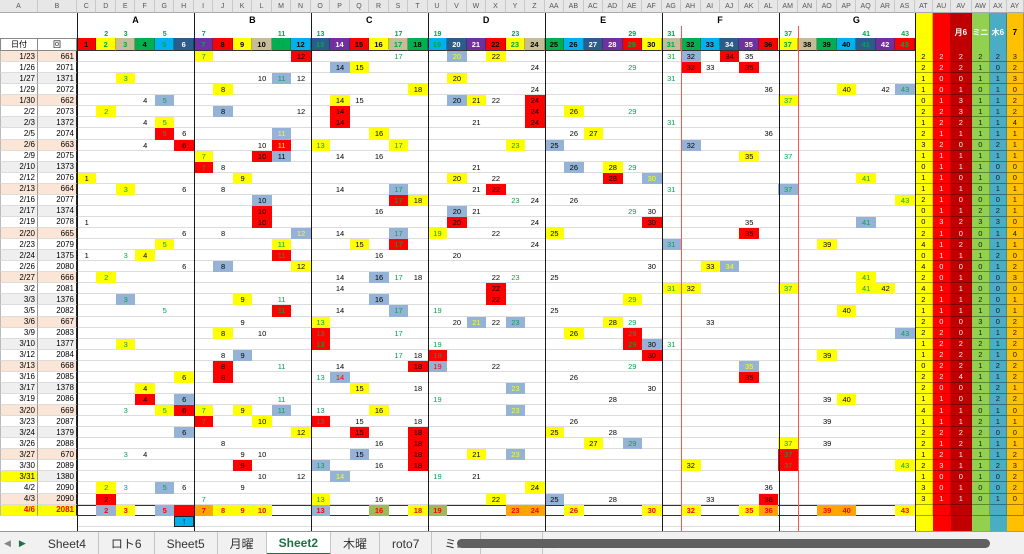  Describe the element at coordinates (57, 101) in the screenshot. I see `round-cell: 662` at that location.